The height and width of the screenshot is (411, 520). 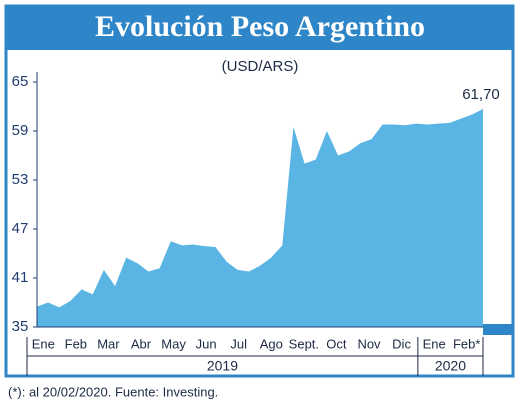 What do you see at coordinates (20, 81) in the screenshot?
I see `y-tick-label: 65` at bounding box center [20, 81].